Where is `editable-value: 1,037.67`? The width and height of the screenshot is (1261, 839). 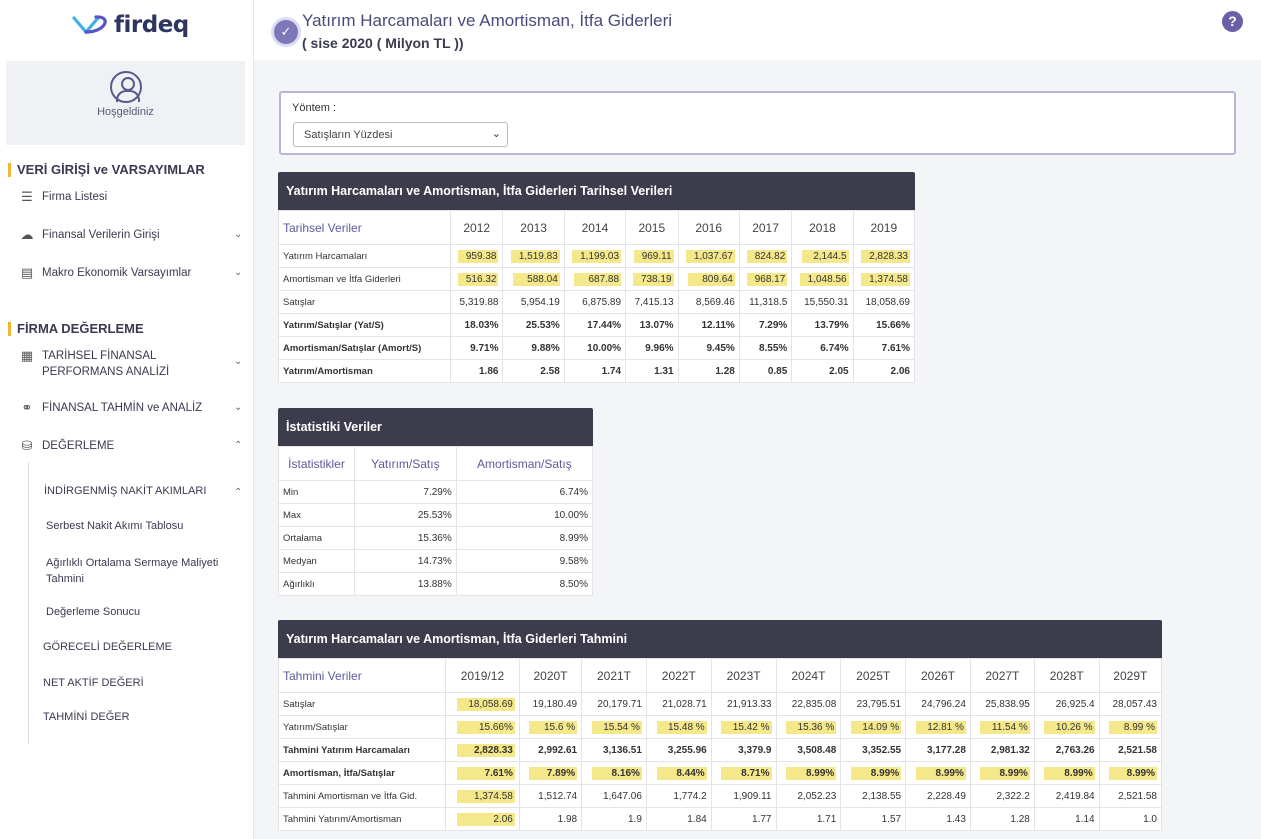
editable-value: 1,037.67 is located at coordinates (710, 256).